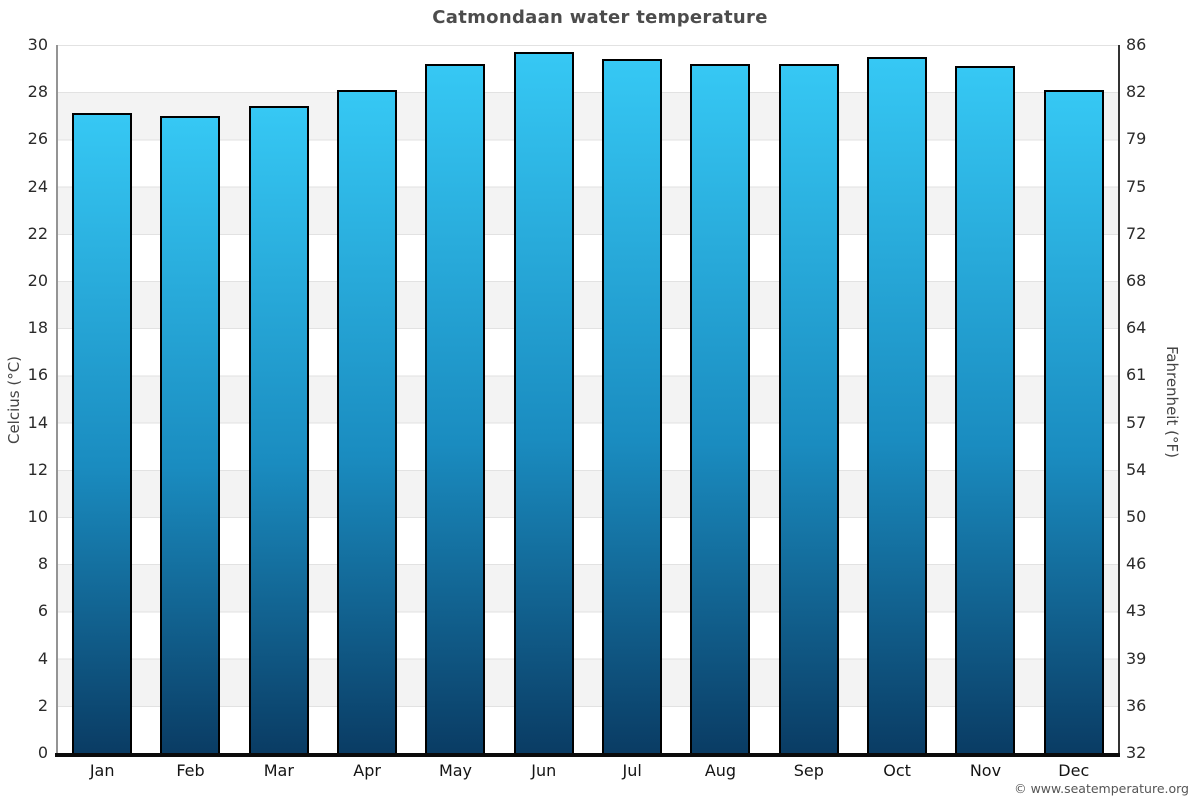  What do you see at coordinates (1136, 375) in the screenshot?
I see `fahrenheit-tick-61: 61` at bounding box center [1136, 375].